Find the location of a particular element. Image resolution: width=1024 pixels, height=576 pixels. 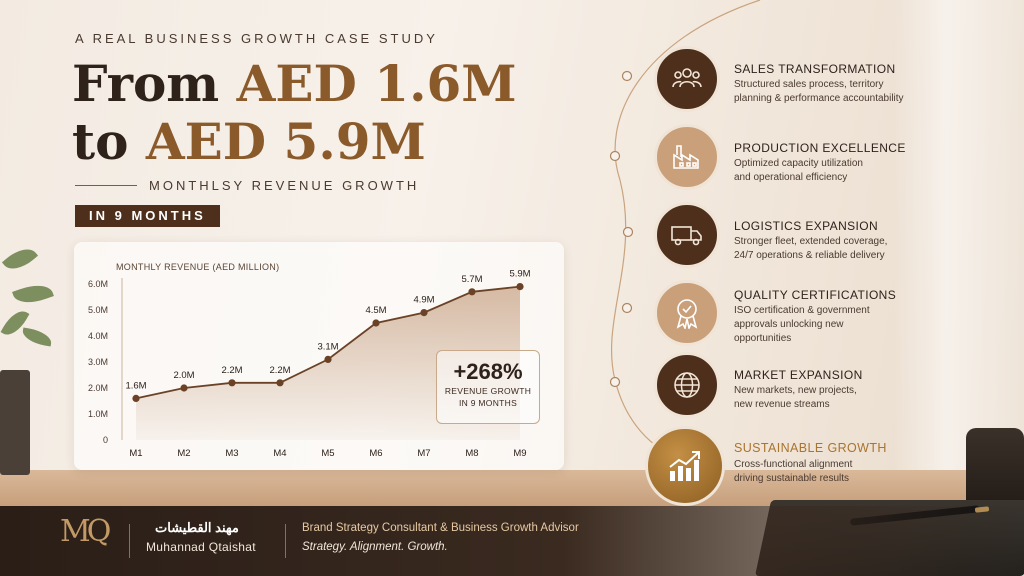

growth-label-2: IN 9 MONTHS is located at coordinates (488, 403).